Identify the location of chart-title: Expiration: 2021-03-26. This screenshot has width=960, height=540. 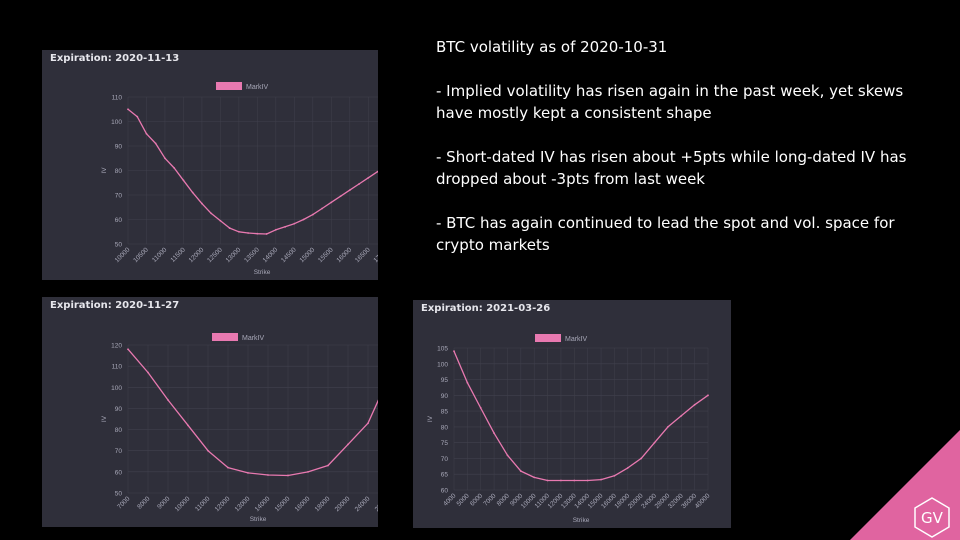
(486, 308).